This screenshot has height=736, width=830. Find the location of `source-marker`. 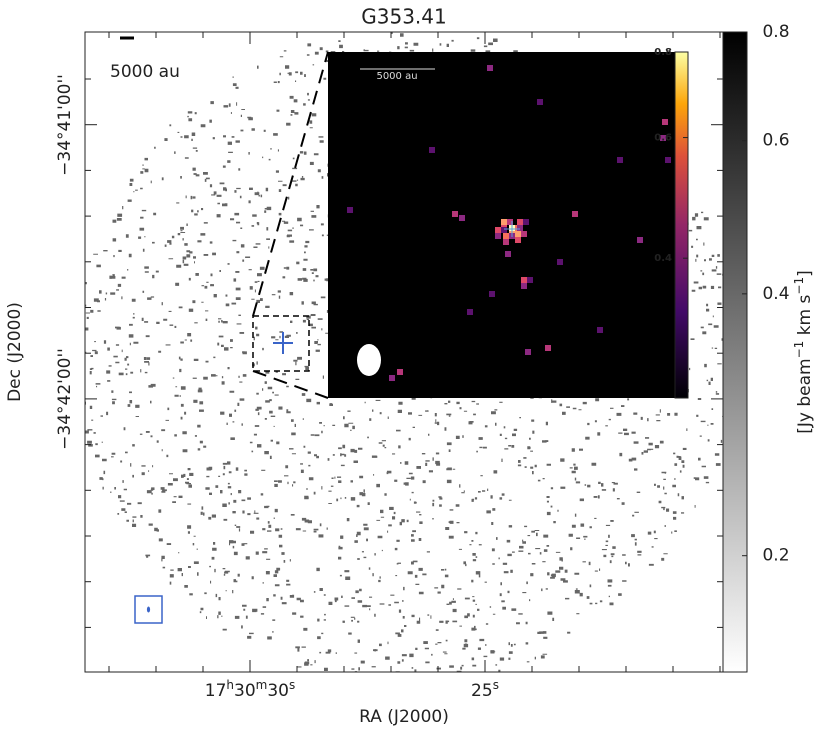

source-marker is located at coordinates (283, 343).